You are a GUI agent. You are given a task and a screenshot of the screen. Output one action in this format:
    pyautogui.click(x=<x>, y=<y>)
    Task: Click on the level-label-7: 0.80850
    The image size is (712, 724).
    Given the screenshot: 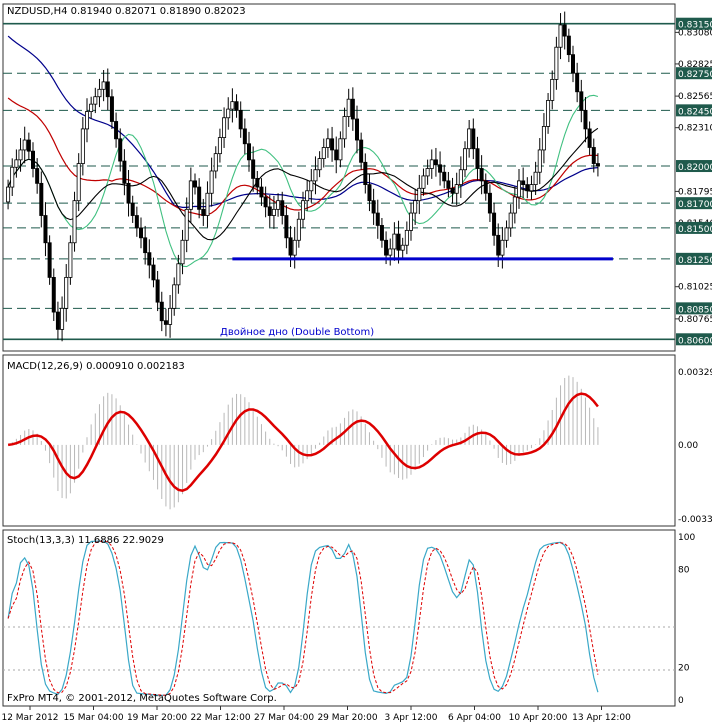 What is the action you would take?
    pyautogui.click(x=695, y=310)
    